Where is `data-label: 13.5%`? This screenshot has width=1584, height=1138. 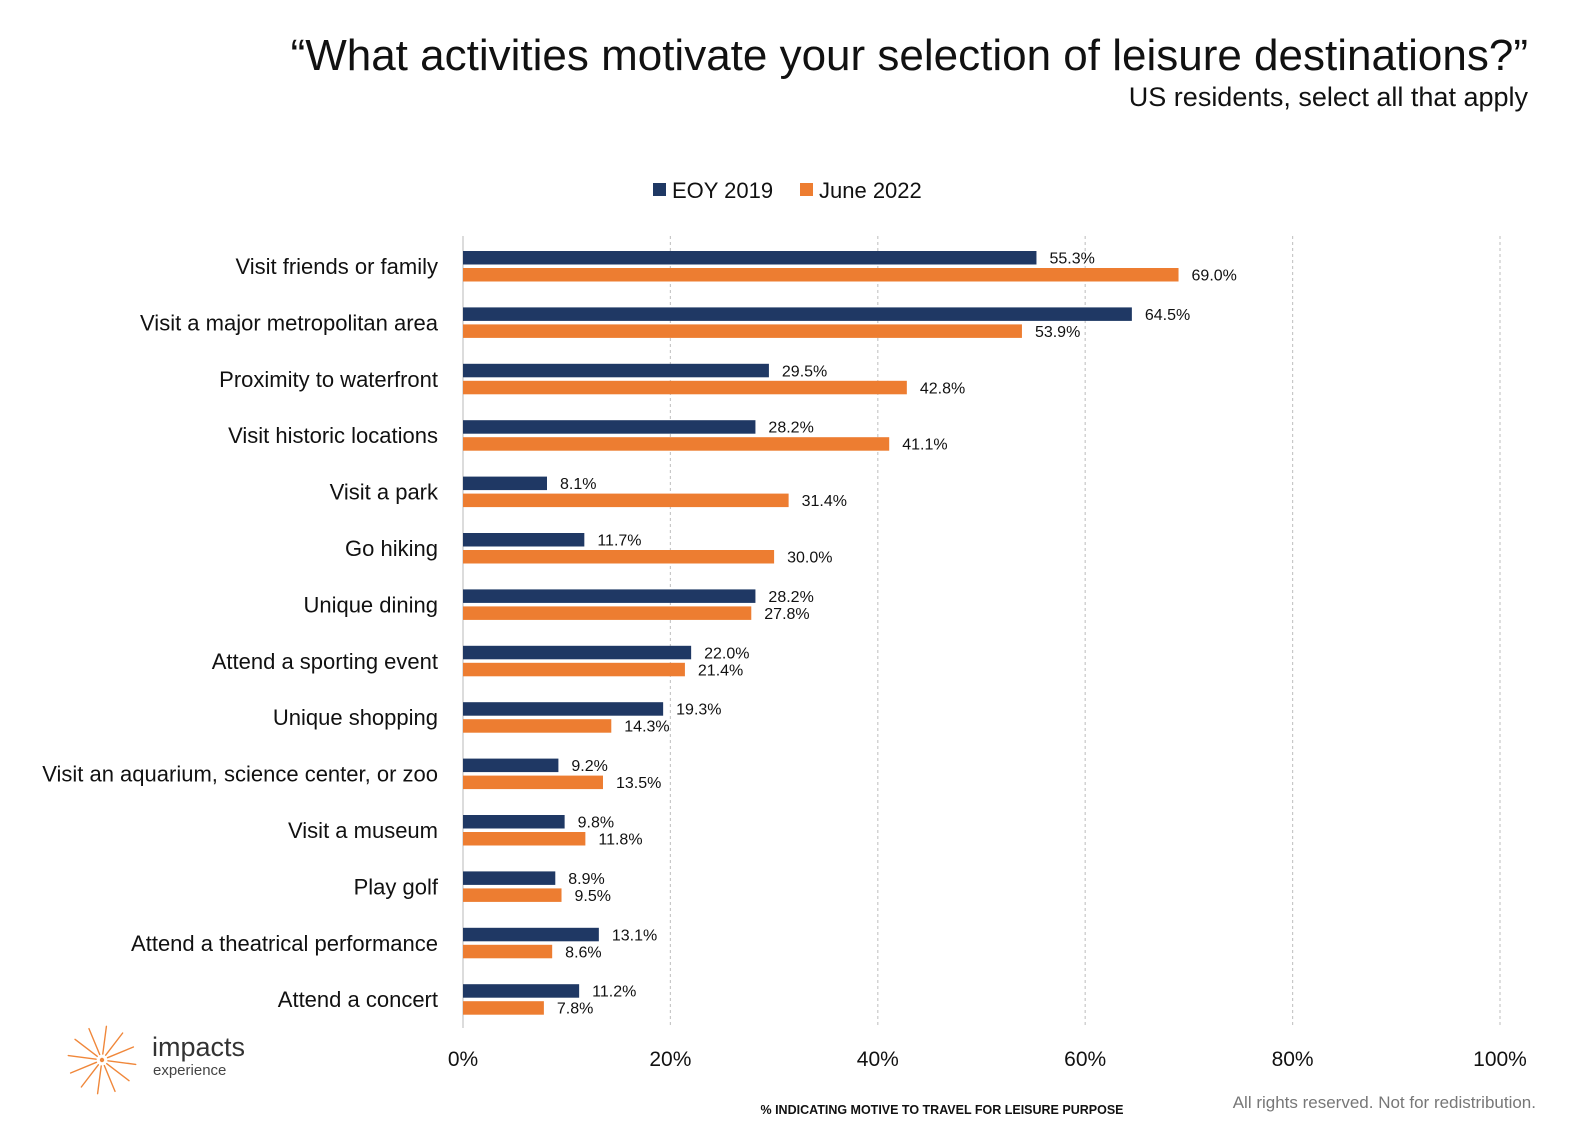 data-label: 13.5% is located at coordinates (638, 783).